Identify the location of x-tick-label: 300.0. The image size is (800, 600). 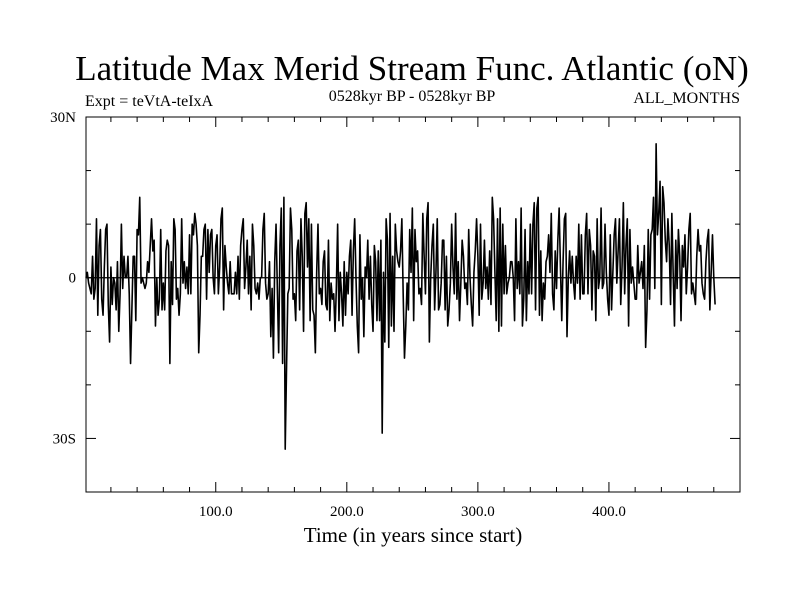
(478, 512).